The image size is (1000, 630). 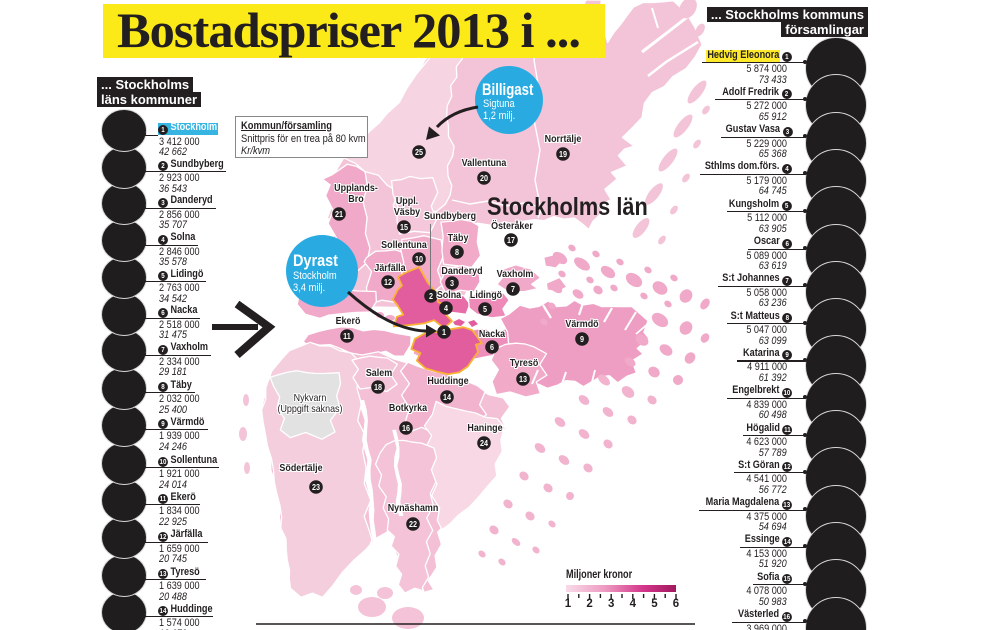 I want to click on svg-text: 8, so click(x=457, y=252).